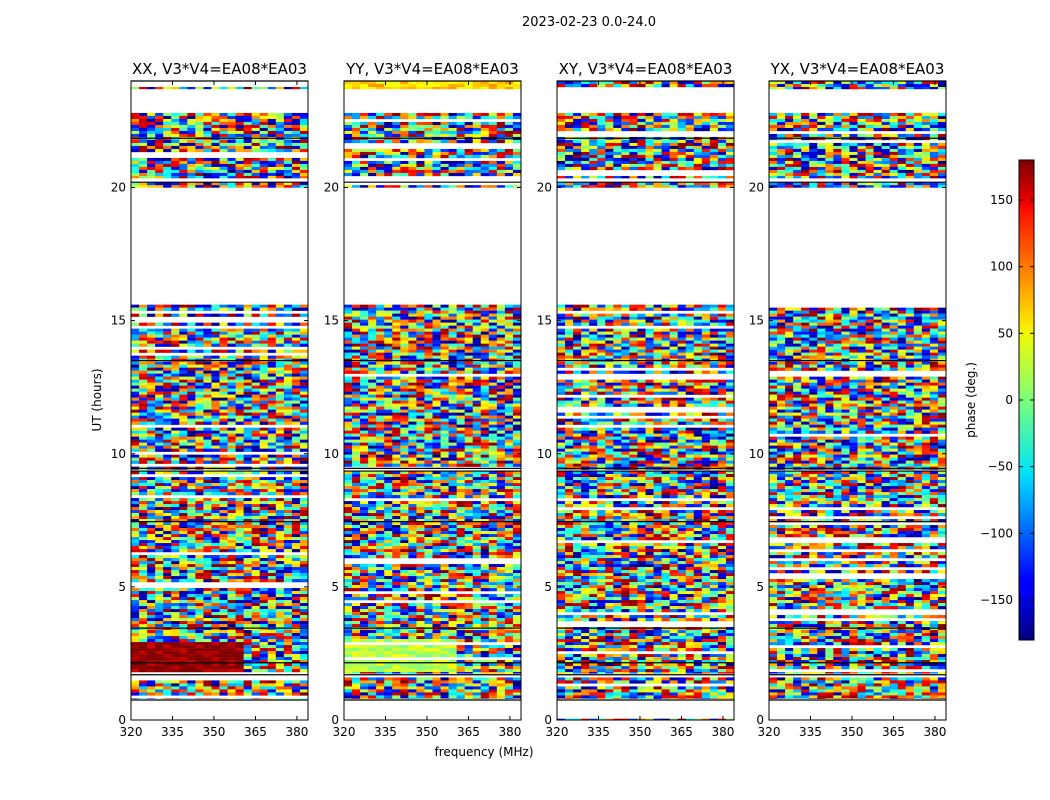  What do you see at coordinates (996, 533) in the screenshot?
I see `colorbar-tick-label: −100` at bounding box center [996, 533].